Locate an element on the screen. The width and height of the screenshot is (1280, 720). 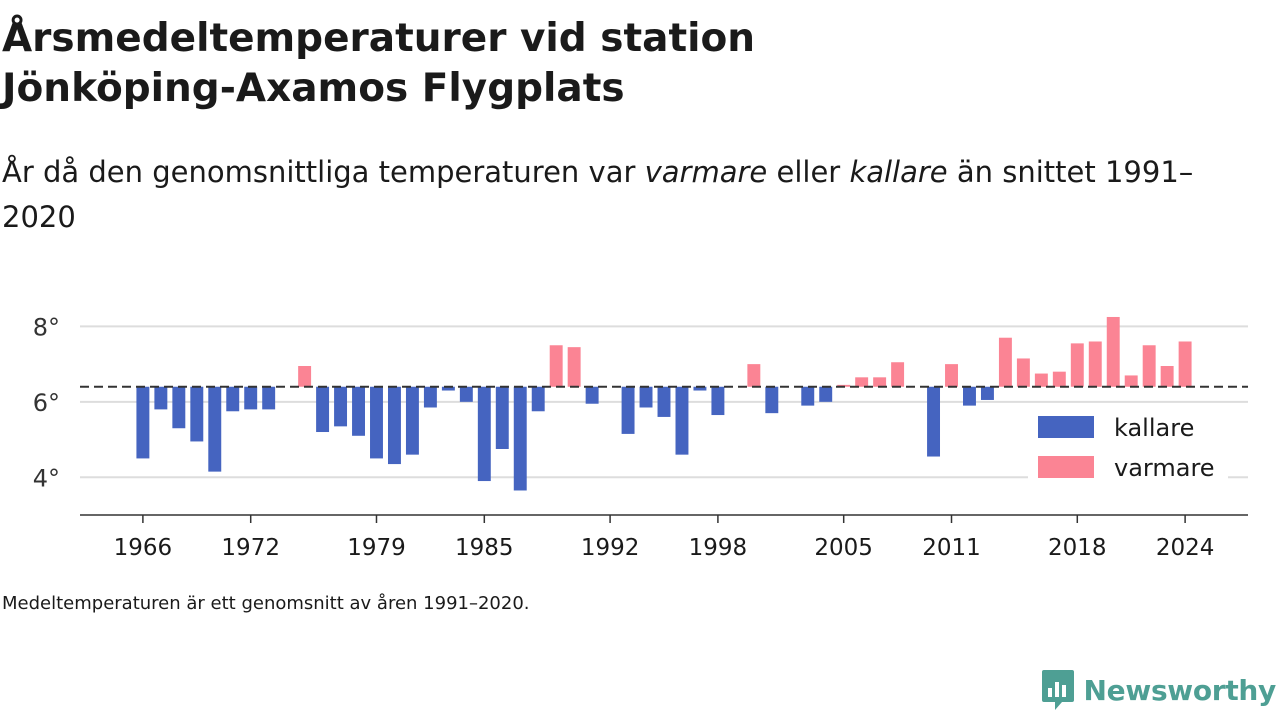
bar-1976 is located at coordinates (323, 409).